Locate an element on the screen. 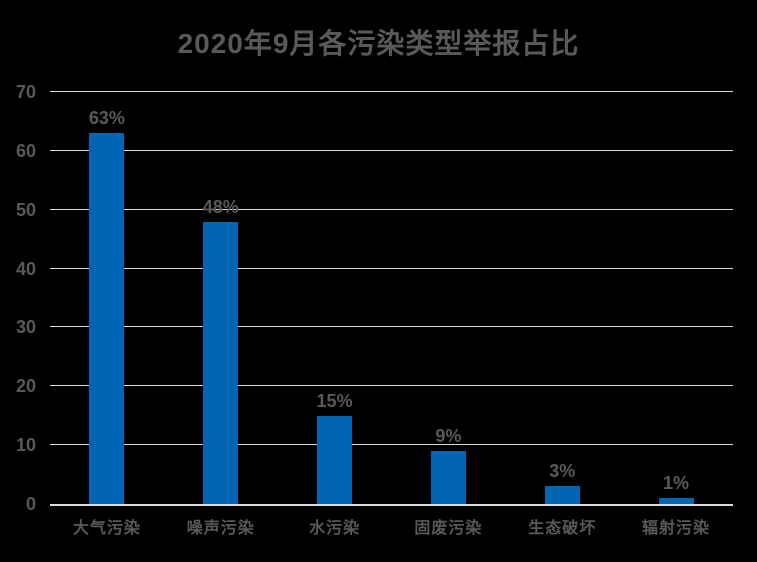  y-tick-label: 50 is located at coordinates (25, 209).